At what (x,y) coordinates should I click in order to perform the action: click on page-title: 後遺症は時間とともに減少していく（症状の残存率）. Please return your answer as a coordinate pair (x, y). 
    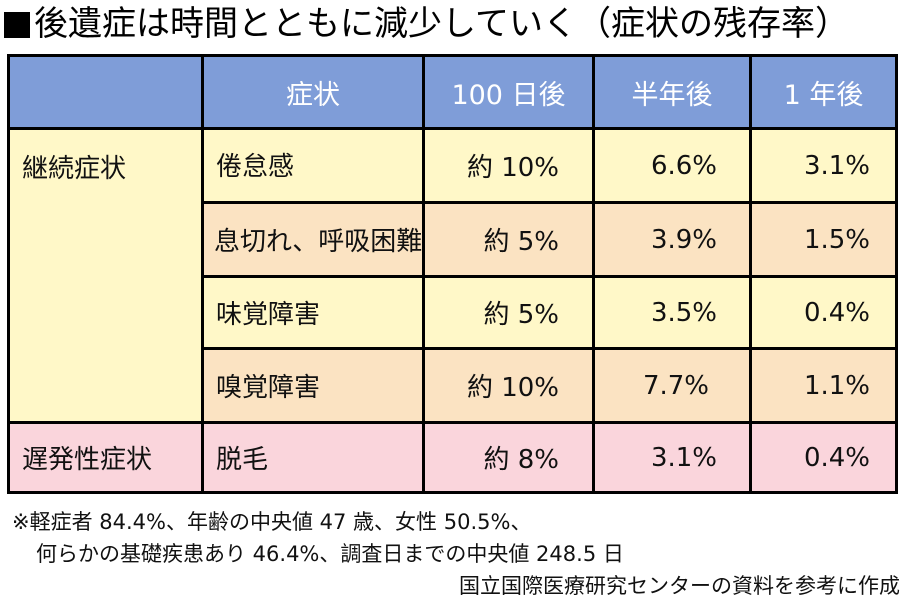
    Looking at the image, I should click on (426, 24).